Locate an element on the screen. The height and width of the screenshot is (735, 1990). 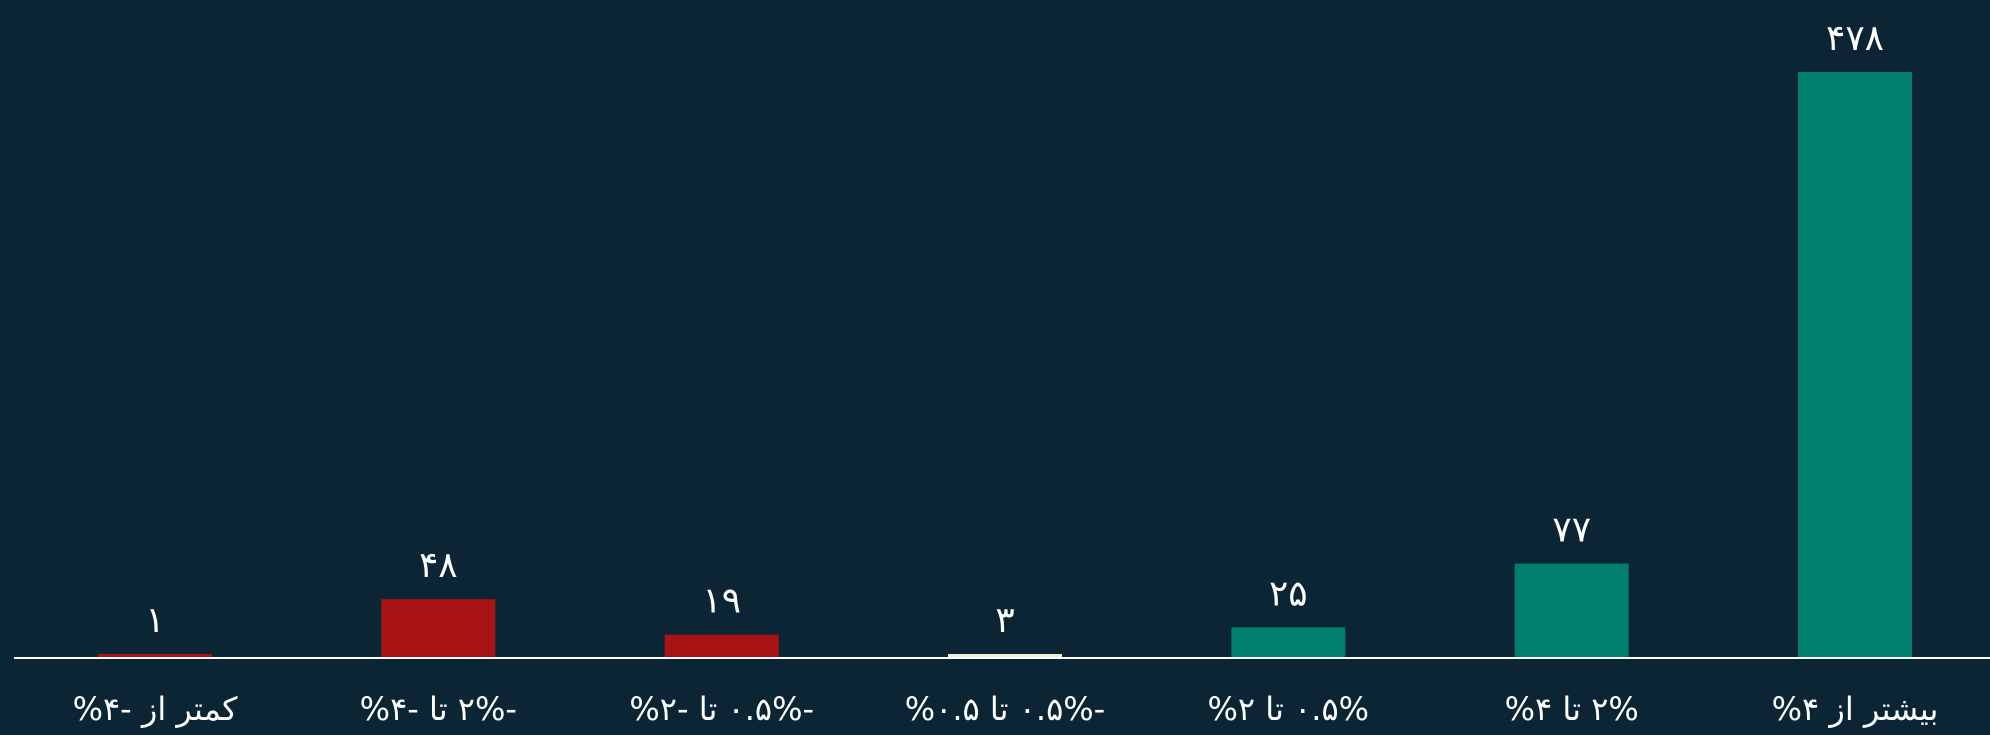
category-label-3: -۰.۵% تا ۰.۵% is located at coordinates (1005, 709).